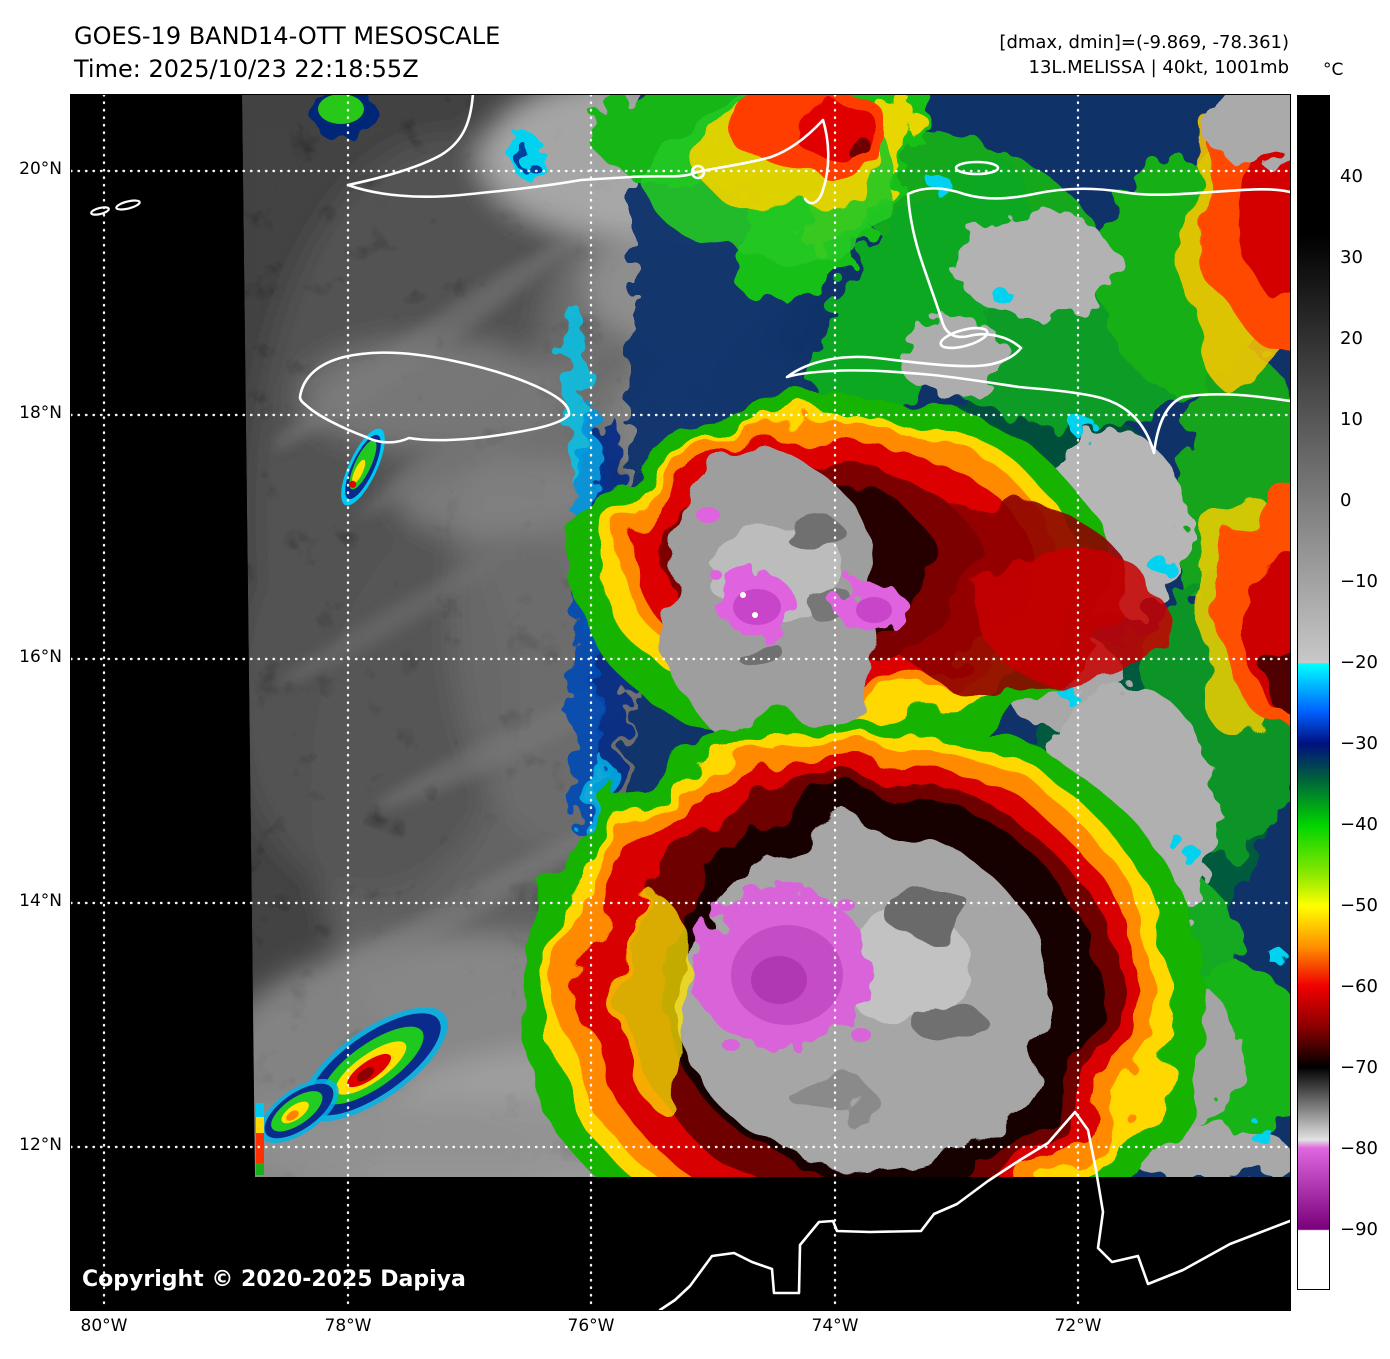  What do you see at coordinates (260, 1139) in the screenshot?
I see `swath-edge-cell` at bounding box center [260, 1139].